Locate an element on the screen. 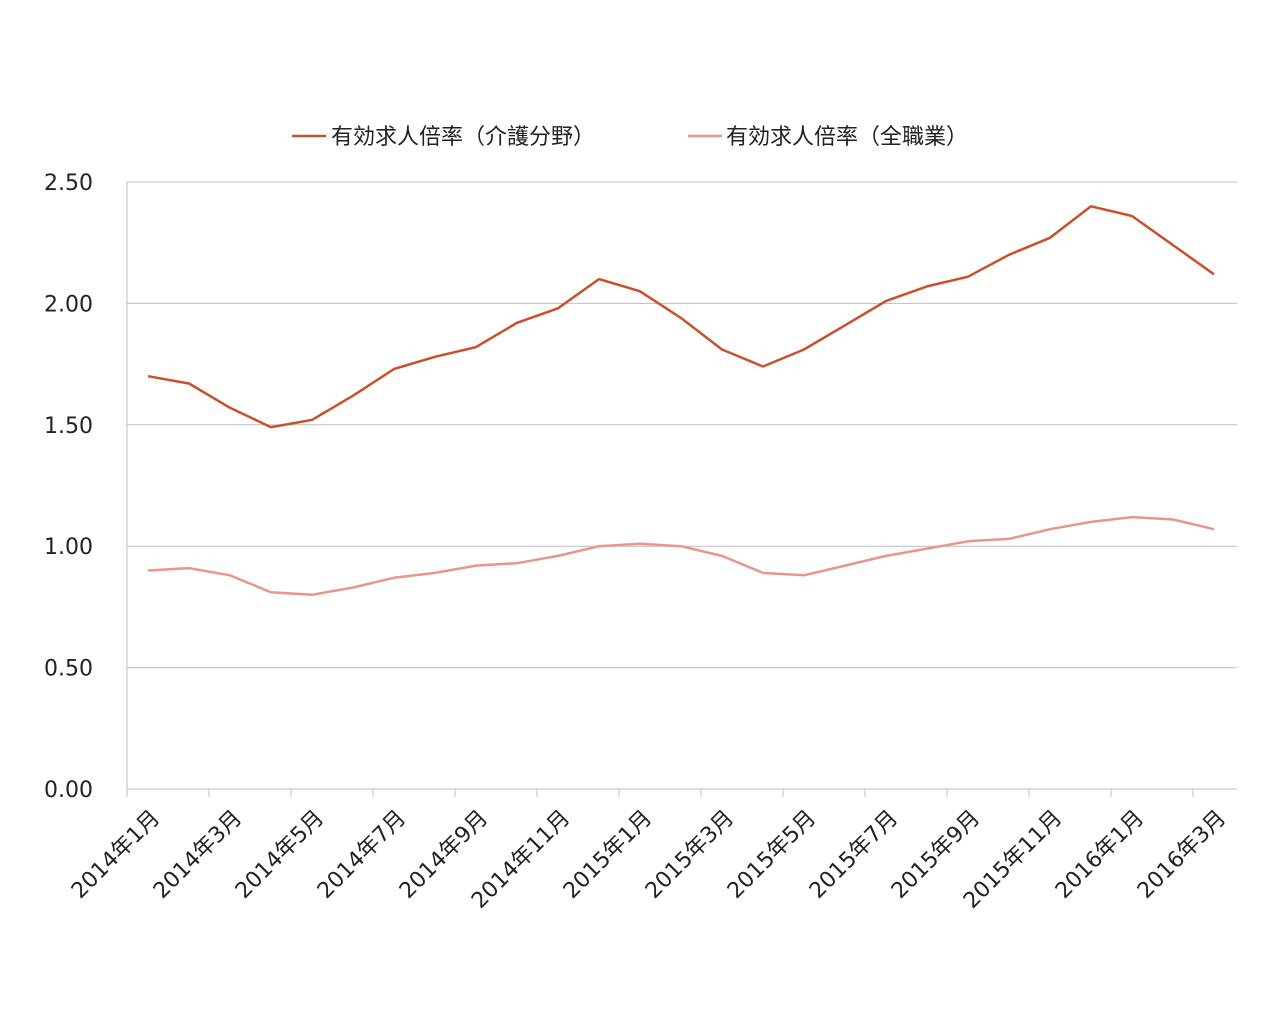 The image size is (1280, 1024). legend-label-care: 有効求人倍率（介護分野） is located at coordinates (463, 137).